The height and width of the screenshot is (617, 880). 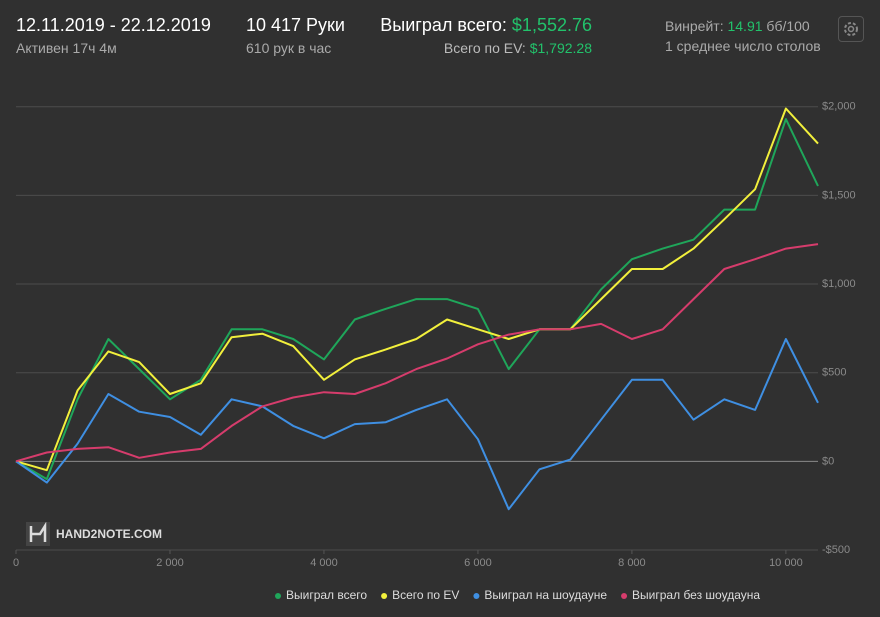 I want to click on logo-text: HAND2NOTE.COM, so click(x=109, y=534).